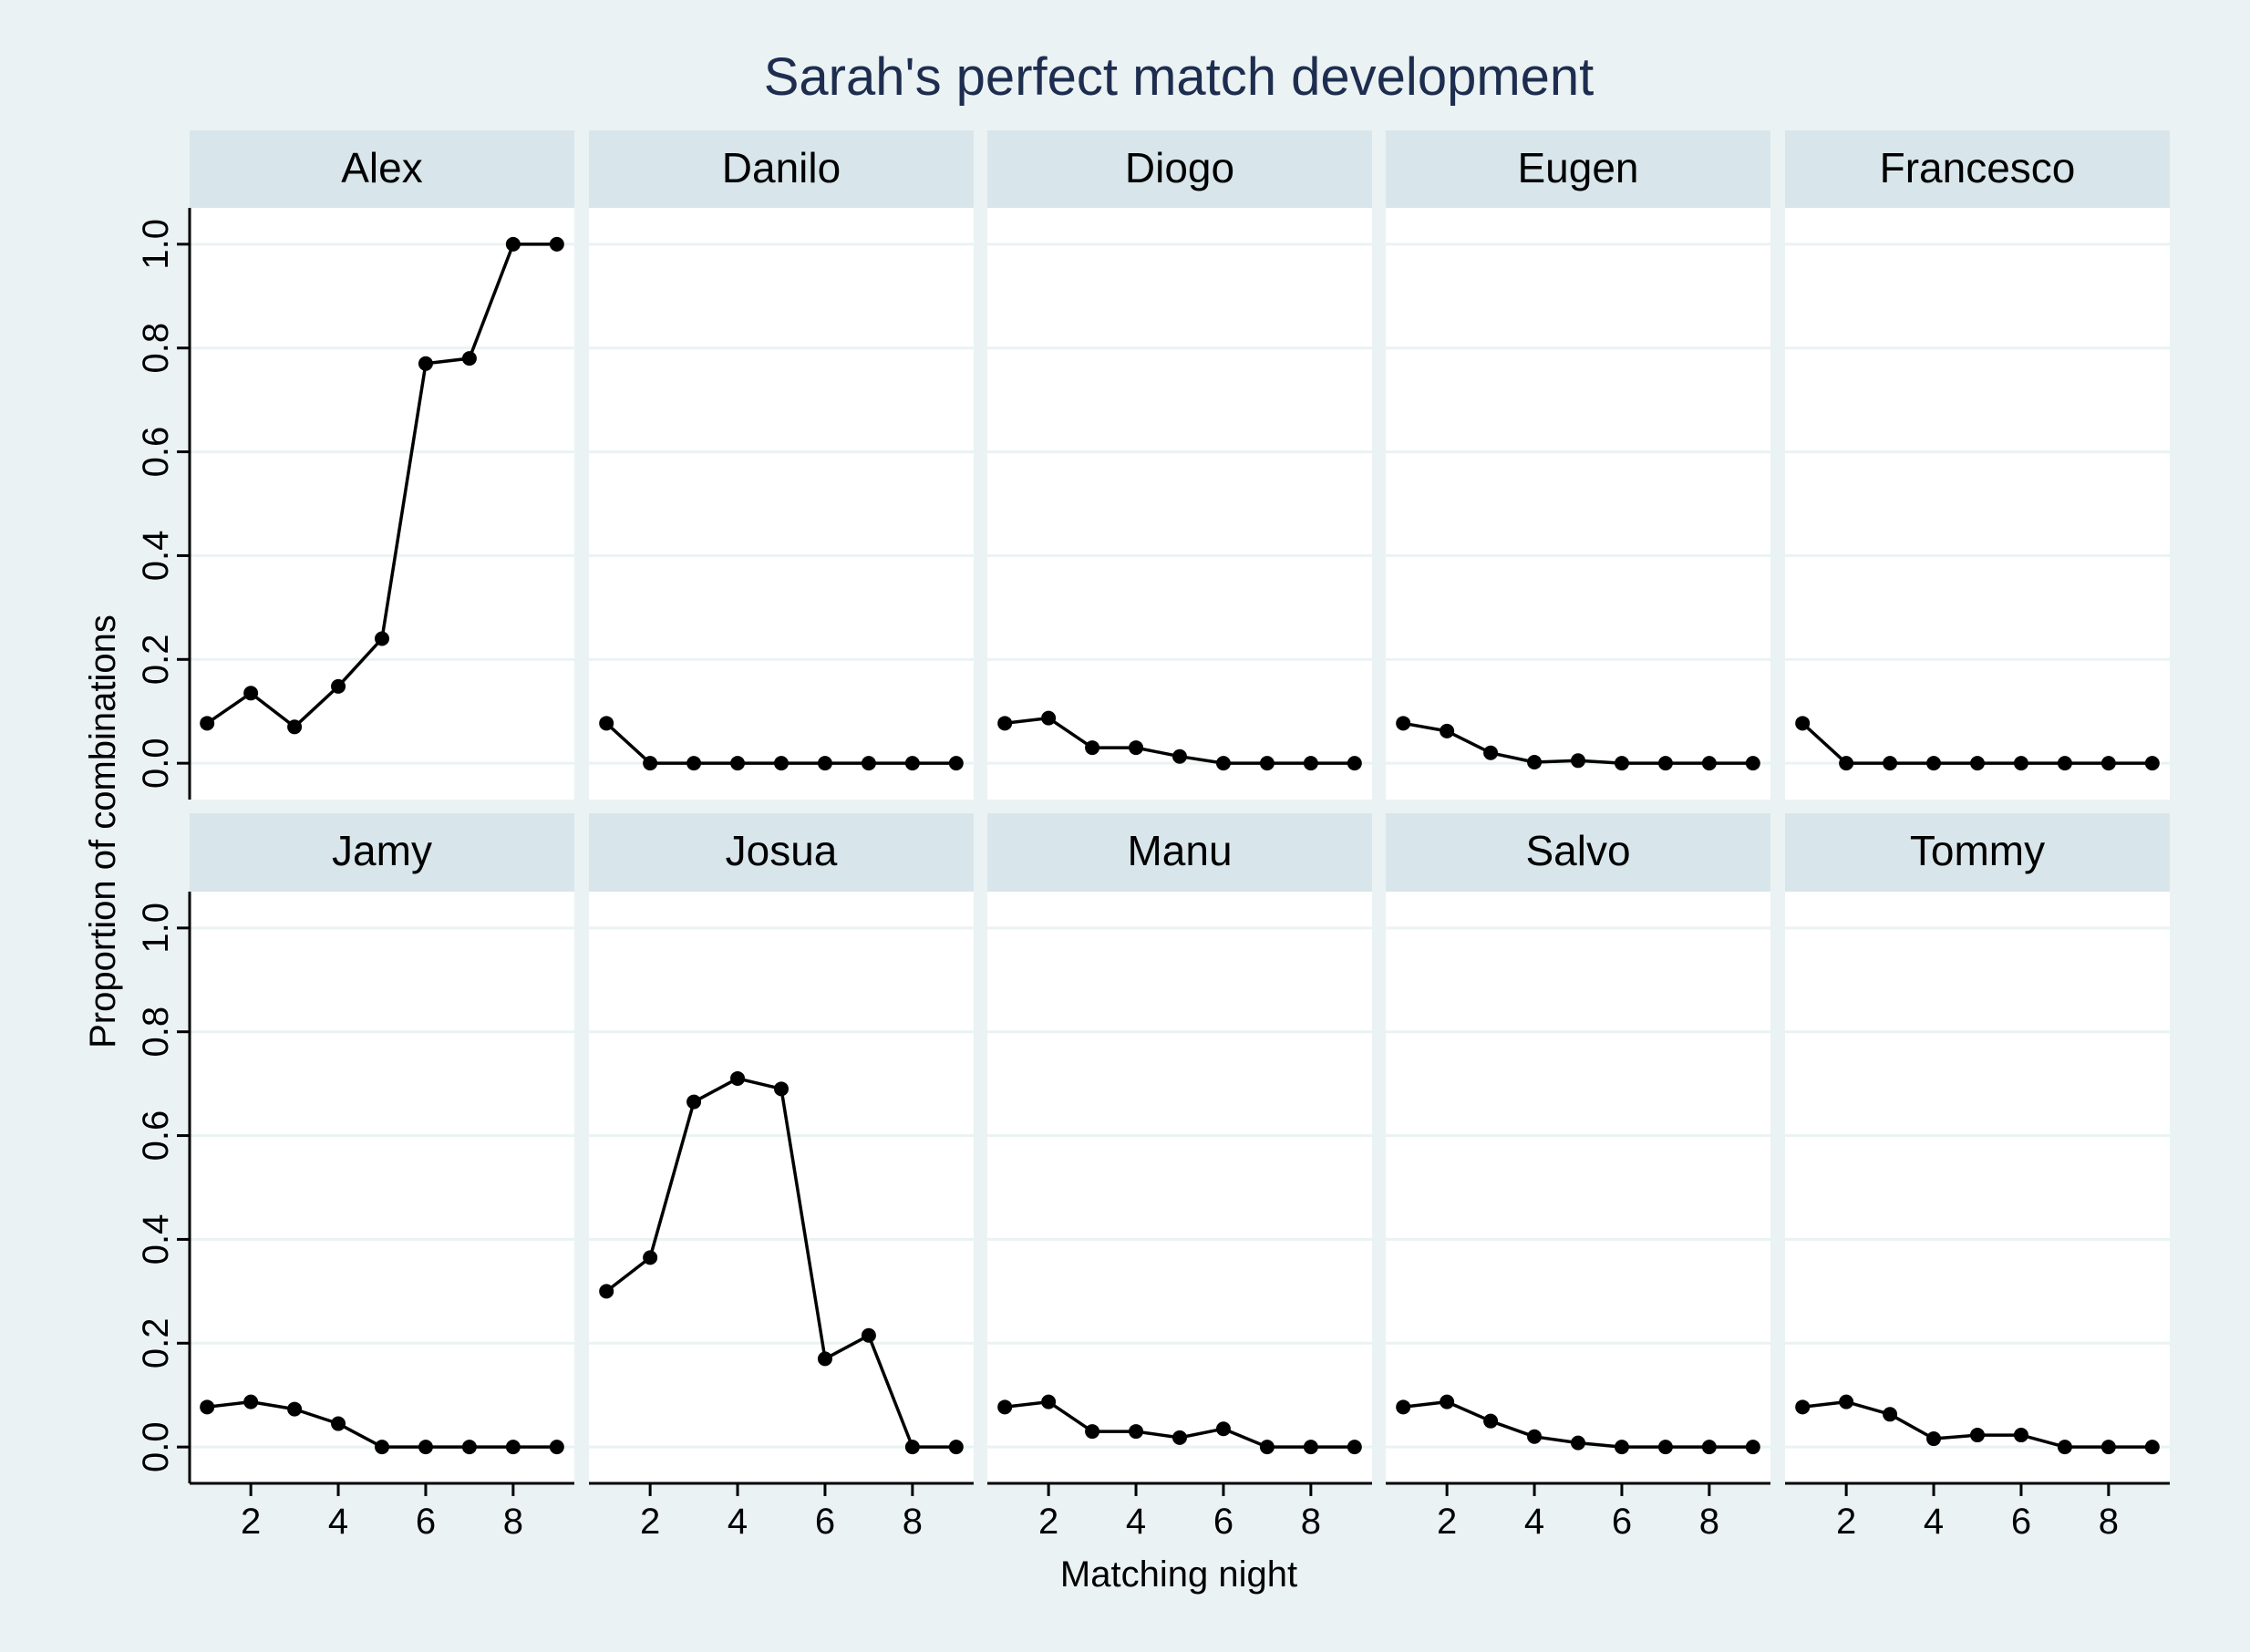 The height and width of the screenshot is (1652, 2250). I want to click on panel-jamy: Jamy 0.0 0.2 0.4 0.6 0.8 1.0 2 4 6 8, so click(355, 1177).